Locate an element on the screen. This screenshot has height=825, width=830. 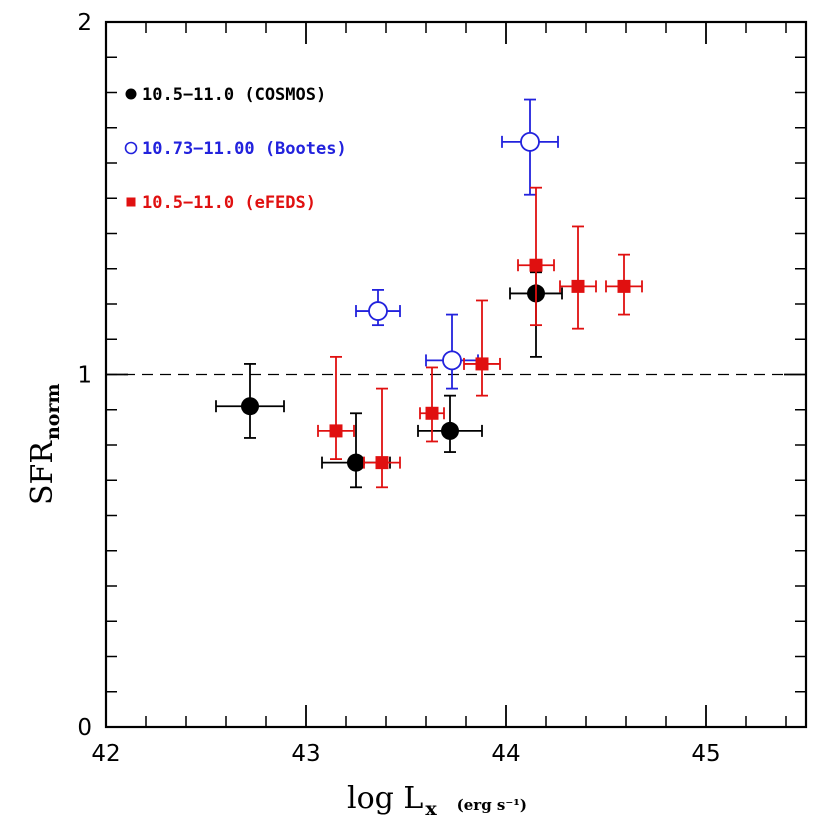
y-tick-label: 2 is located at coordinates (84, 23).